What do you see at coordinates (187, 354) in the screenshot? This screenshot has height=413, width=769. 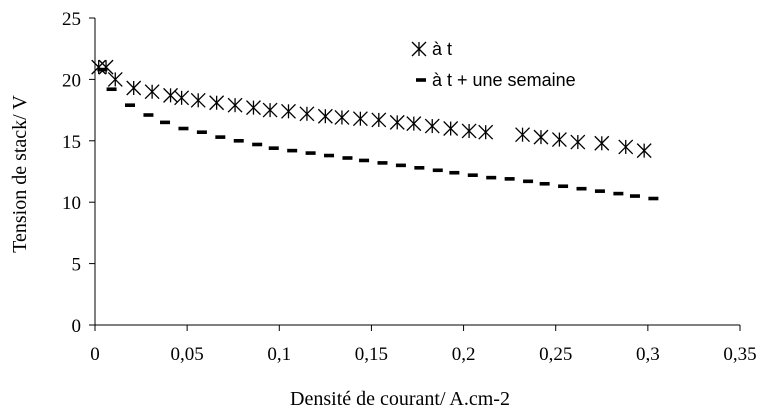 I see `x-tick-label: 0,05` at bounding box center [187, 354].